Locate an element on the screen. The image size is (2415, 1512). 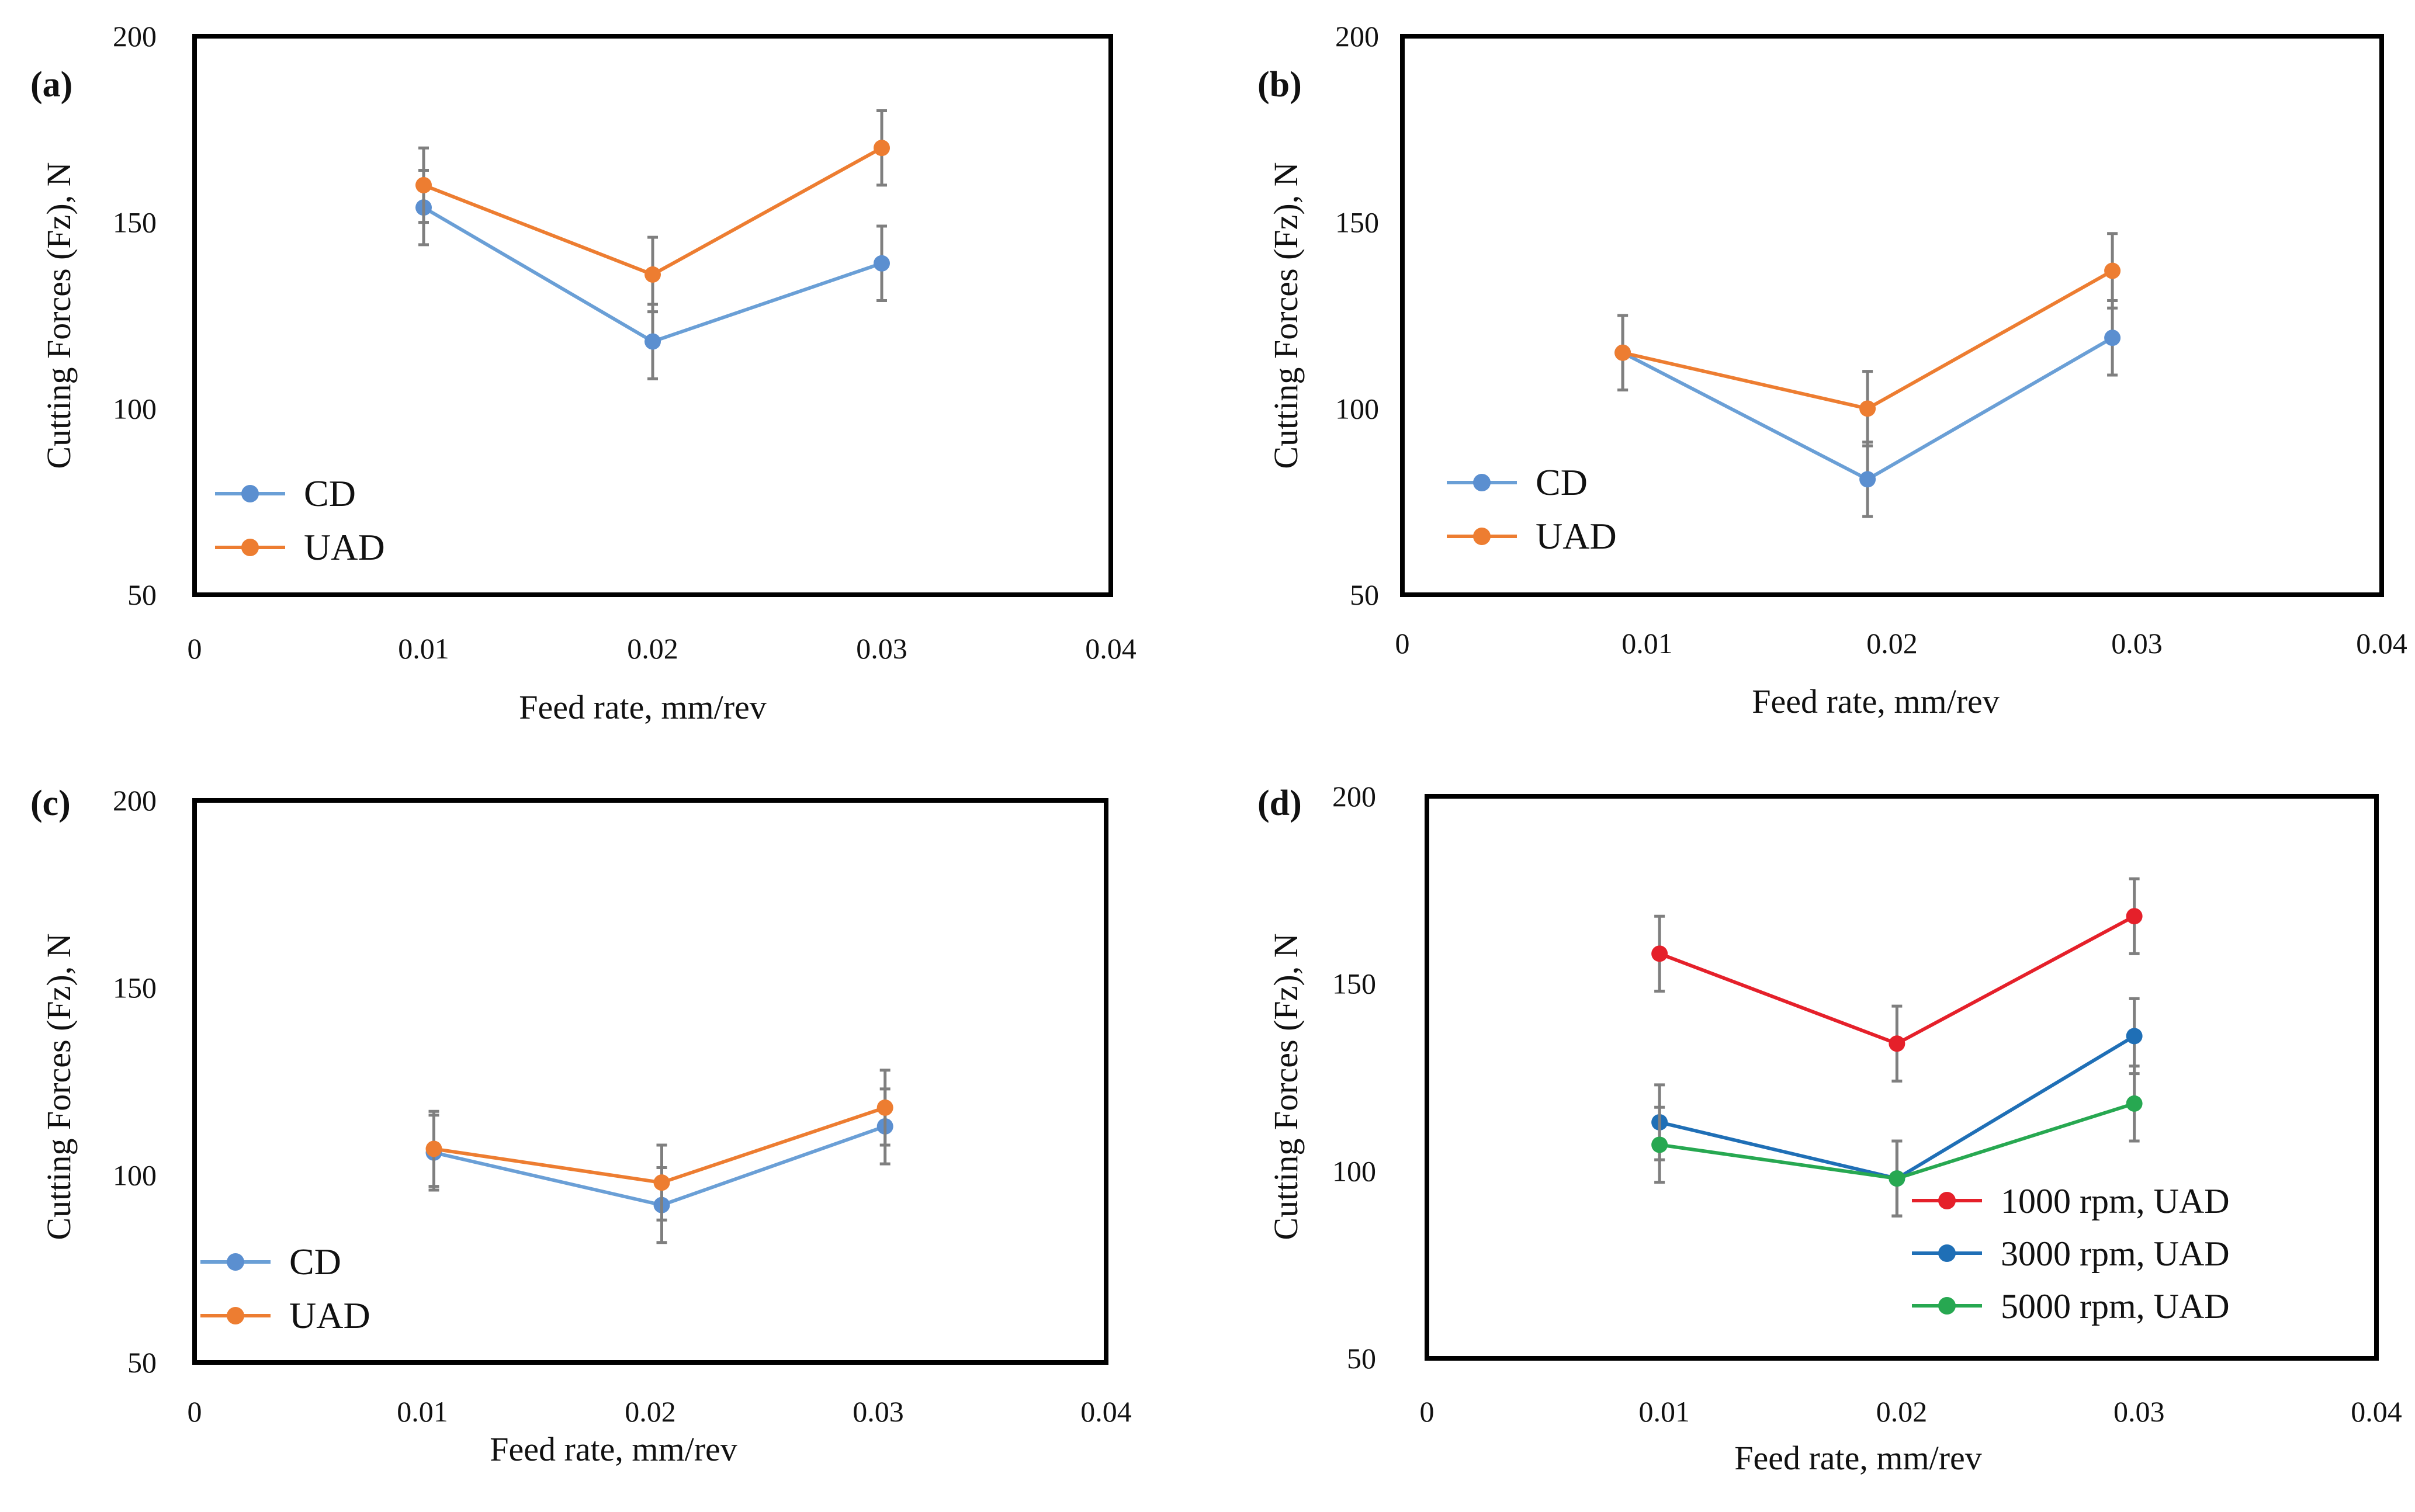
panel-label: (b) is located at coordinates (1279, 85).